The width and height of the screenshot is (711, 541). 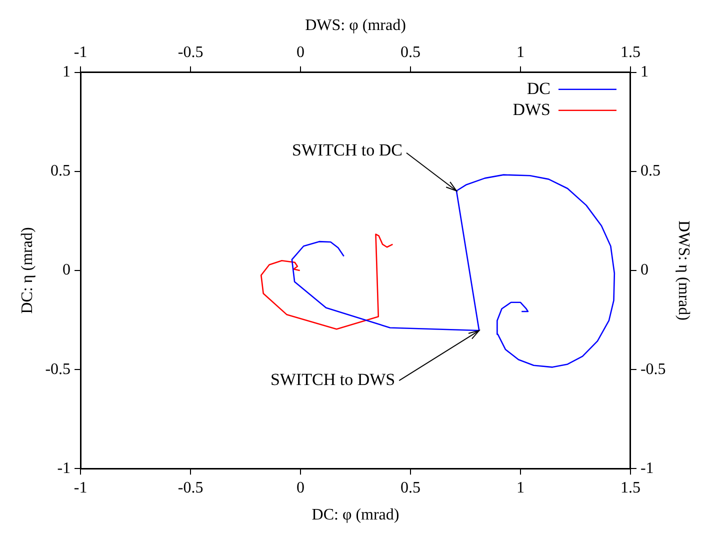 What do you see at coordinates (66, 270) in the screenshot?
I see `y-tick-label: 0` at bounding box center [66, 270].